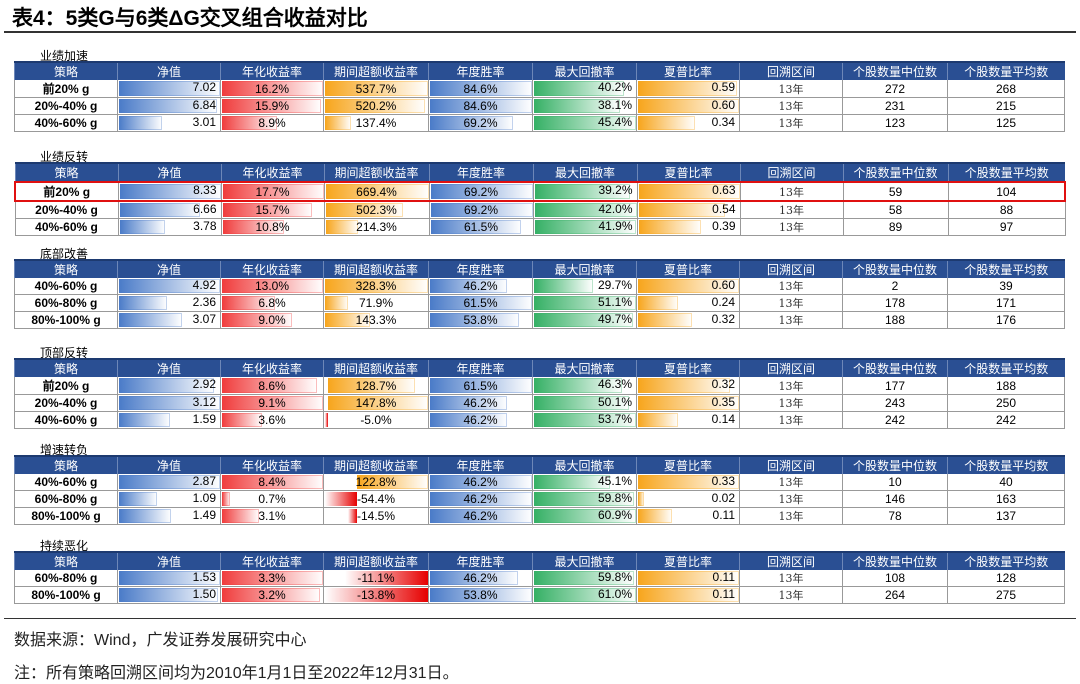 This screenshot has height=684, width=1080. I want to click on median-stock-count-cell: 10, so click(895, 482).